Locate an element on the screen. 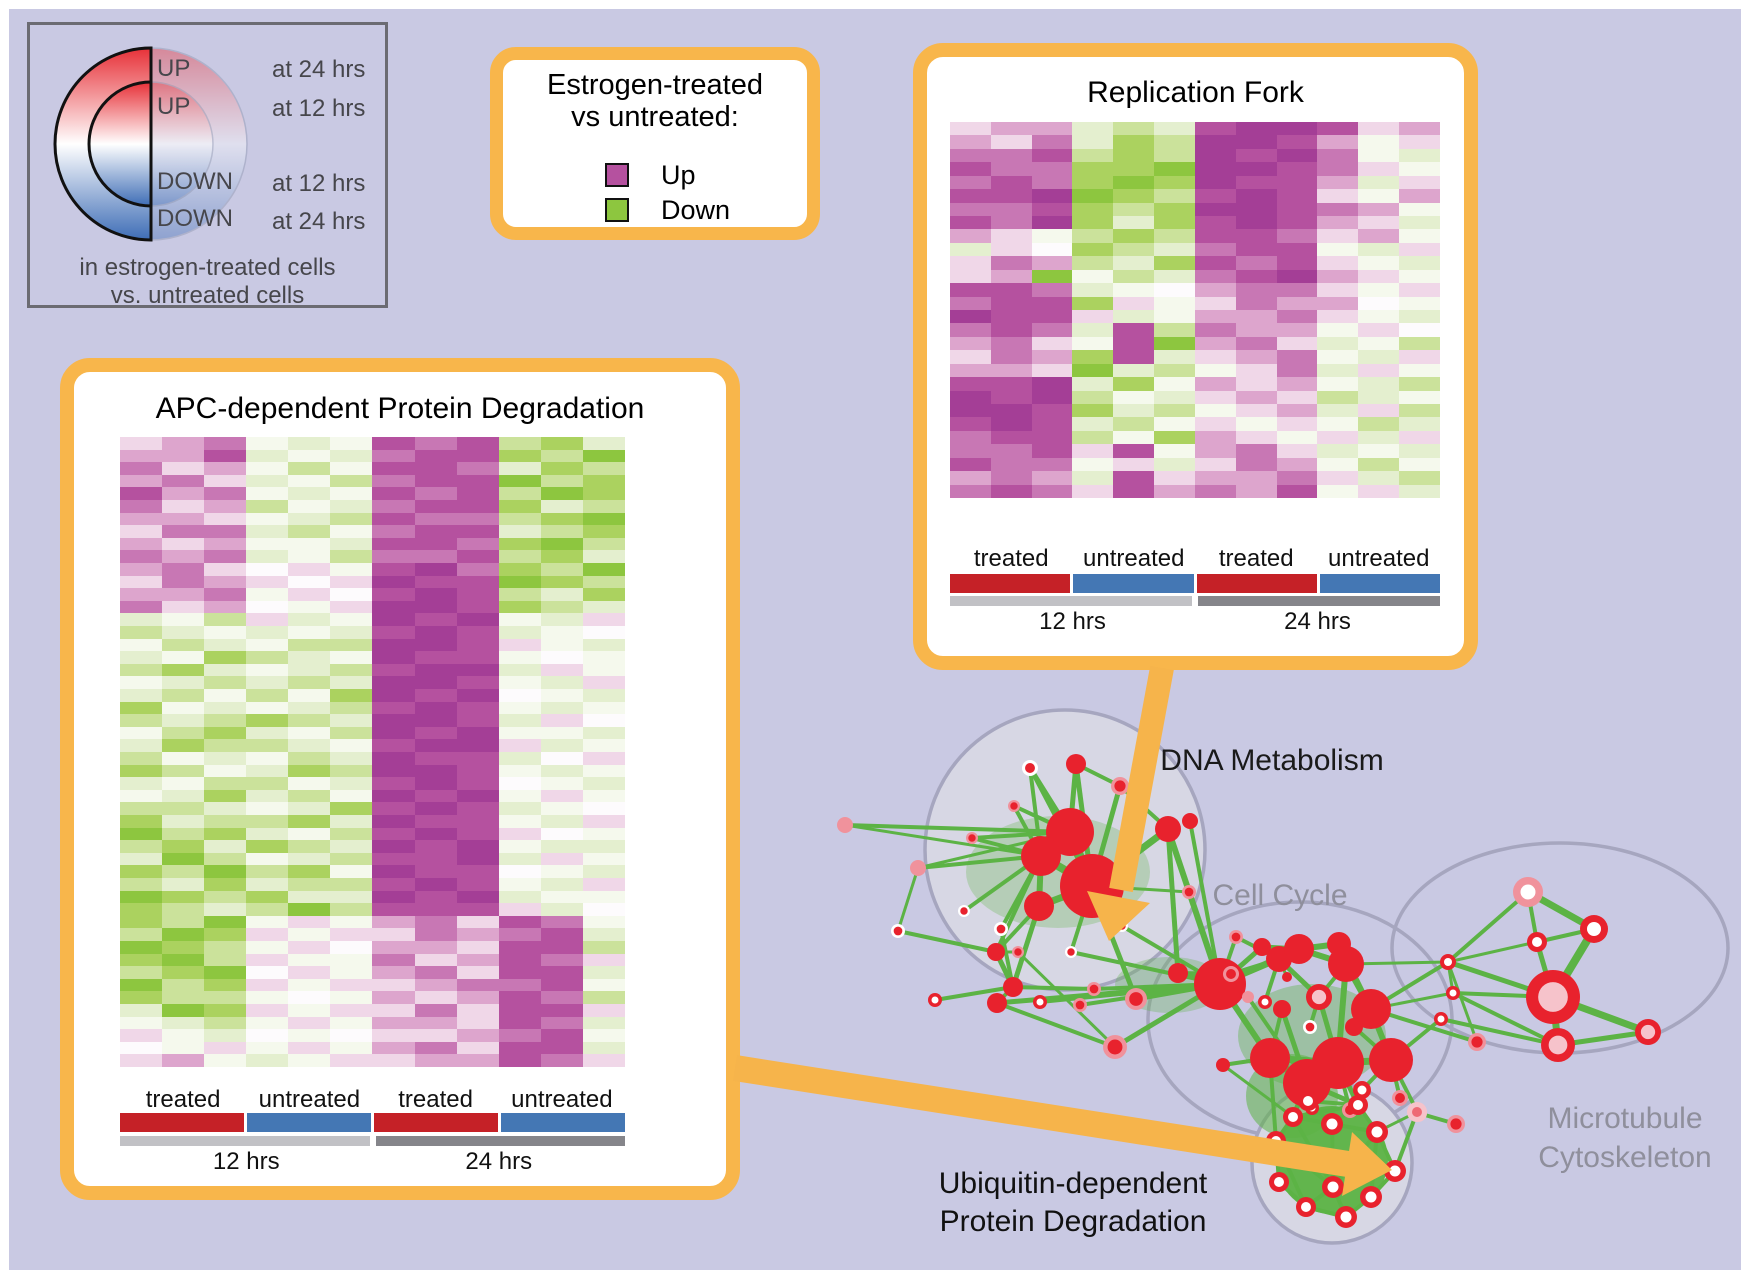 The height and width of the screenshot is (1279, 1750). time-label: 24 hrs is located at coordinates (499, 1161).